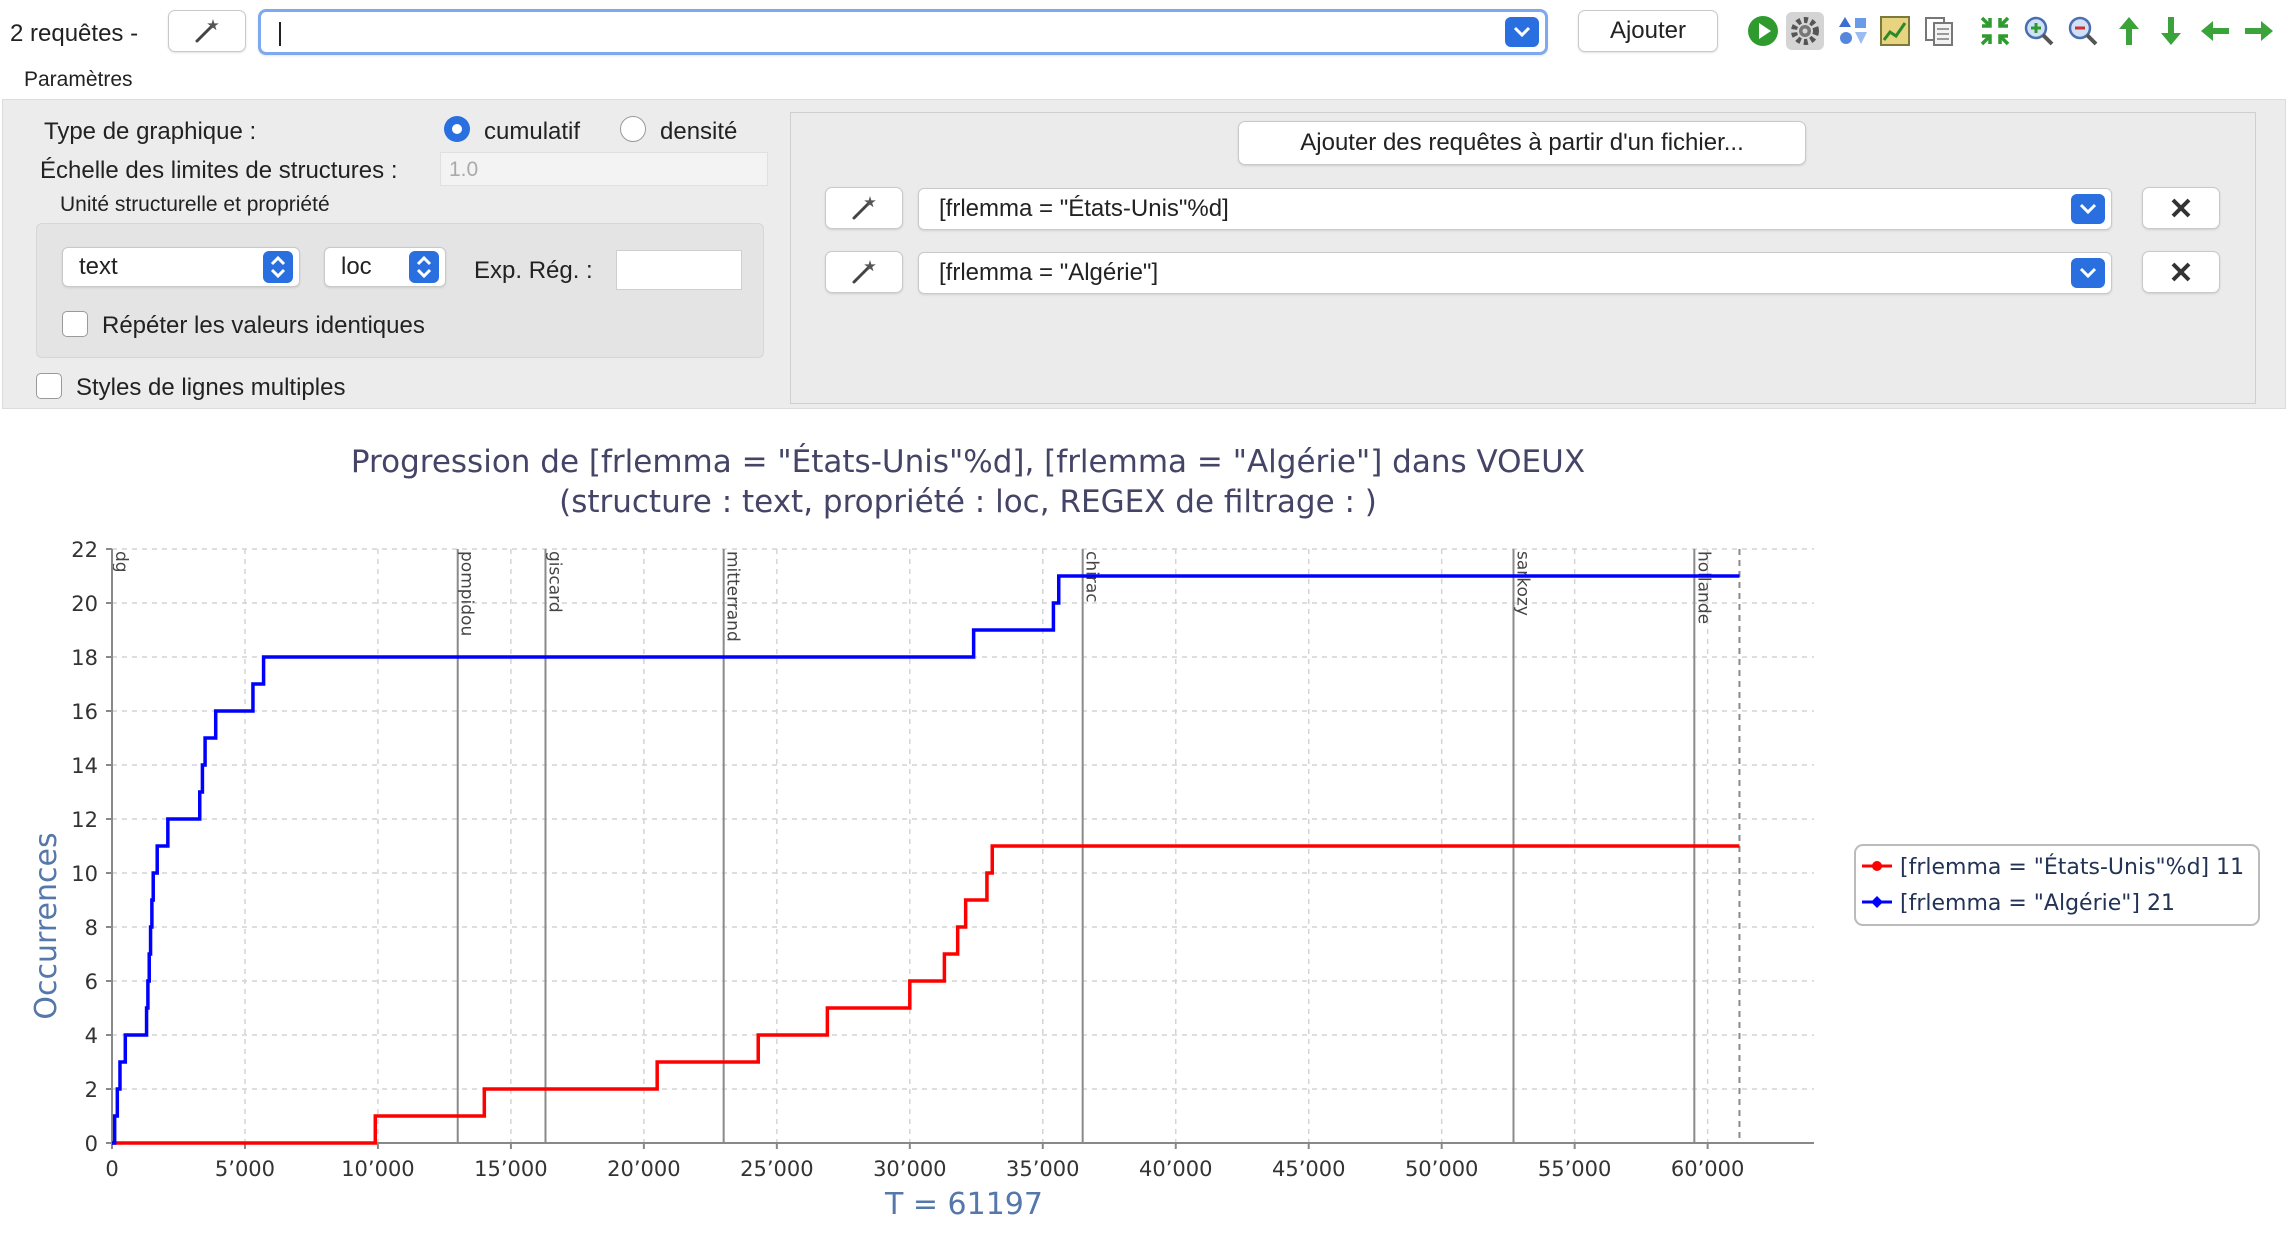 This screenshot has width=2288, height=1252. I want to click on arrow-right-icon, so click(2259, 31).